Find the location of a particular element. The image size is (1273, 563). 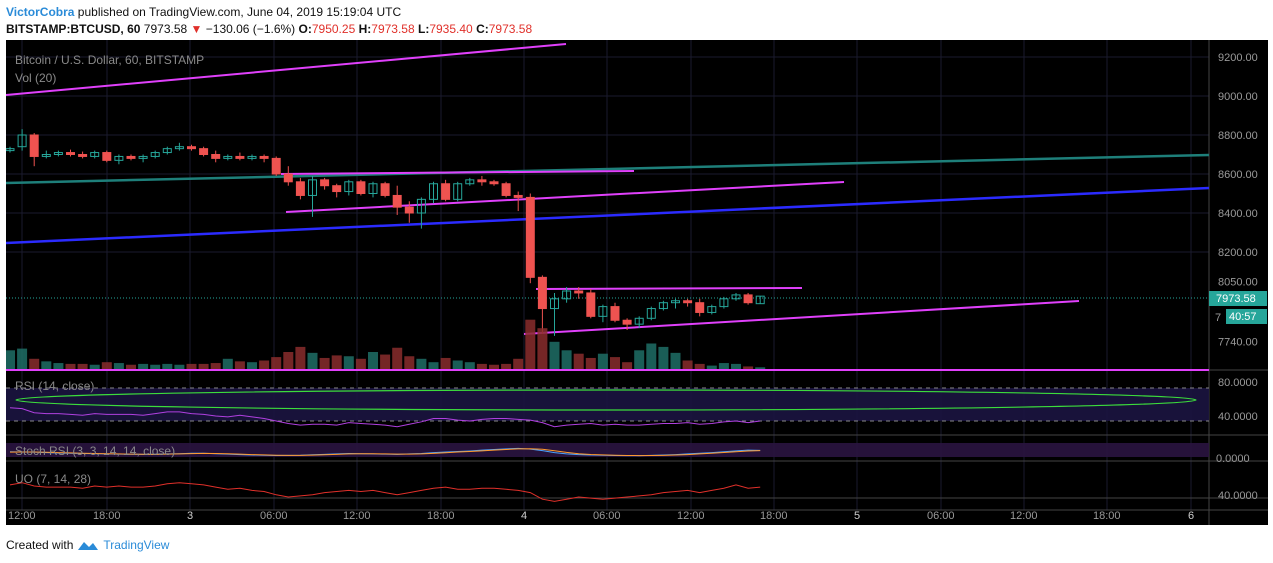

countdown-tag: 40:57 is located at coordinates (1243, 317).